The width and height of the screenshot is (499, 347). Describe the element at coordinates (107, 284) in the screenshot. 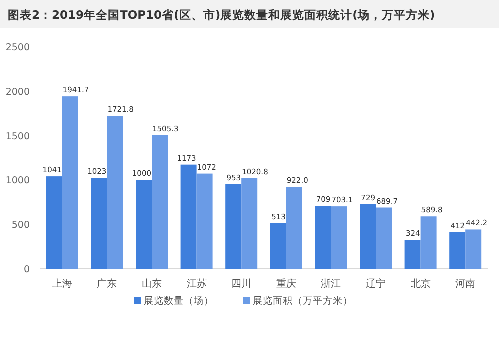

I see `x-tick-label: 广东` at that location.